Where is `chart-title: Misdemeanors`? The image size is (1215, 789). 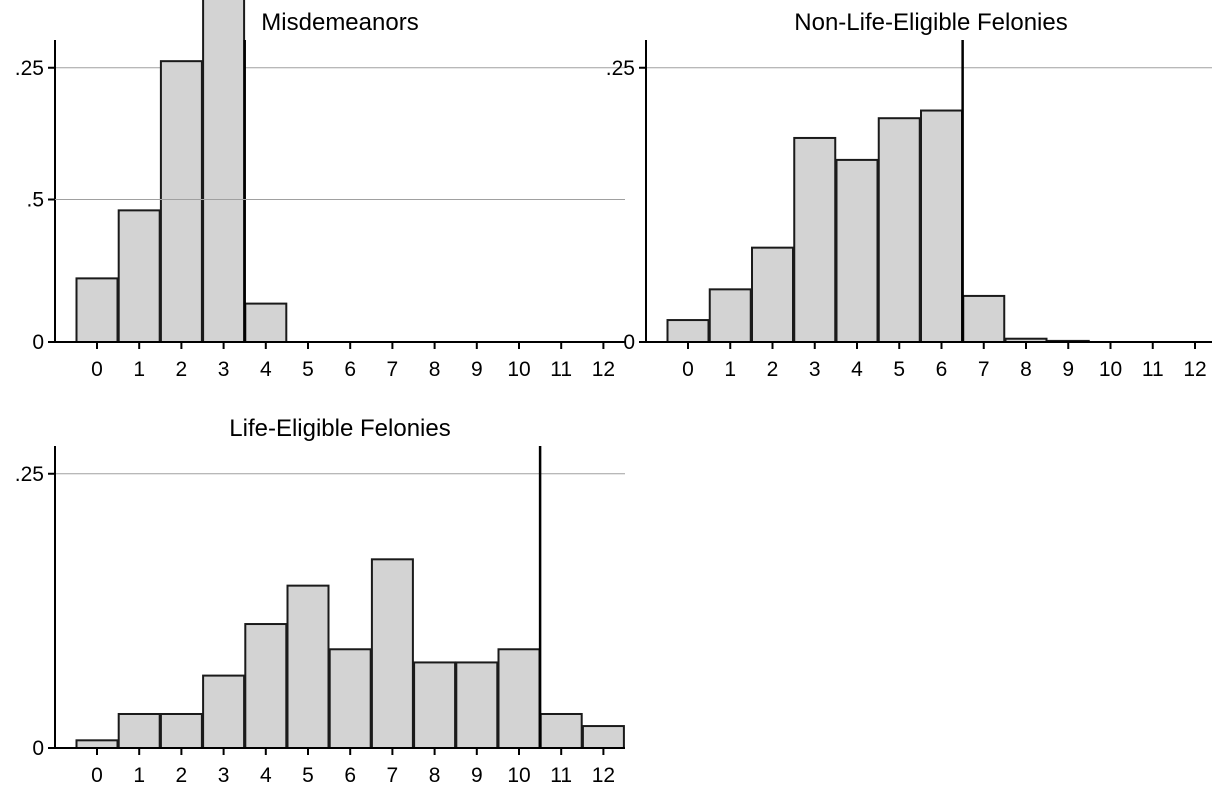 chart-title: Misdemeanors is located at coordinates (339, 22).